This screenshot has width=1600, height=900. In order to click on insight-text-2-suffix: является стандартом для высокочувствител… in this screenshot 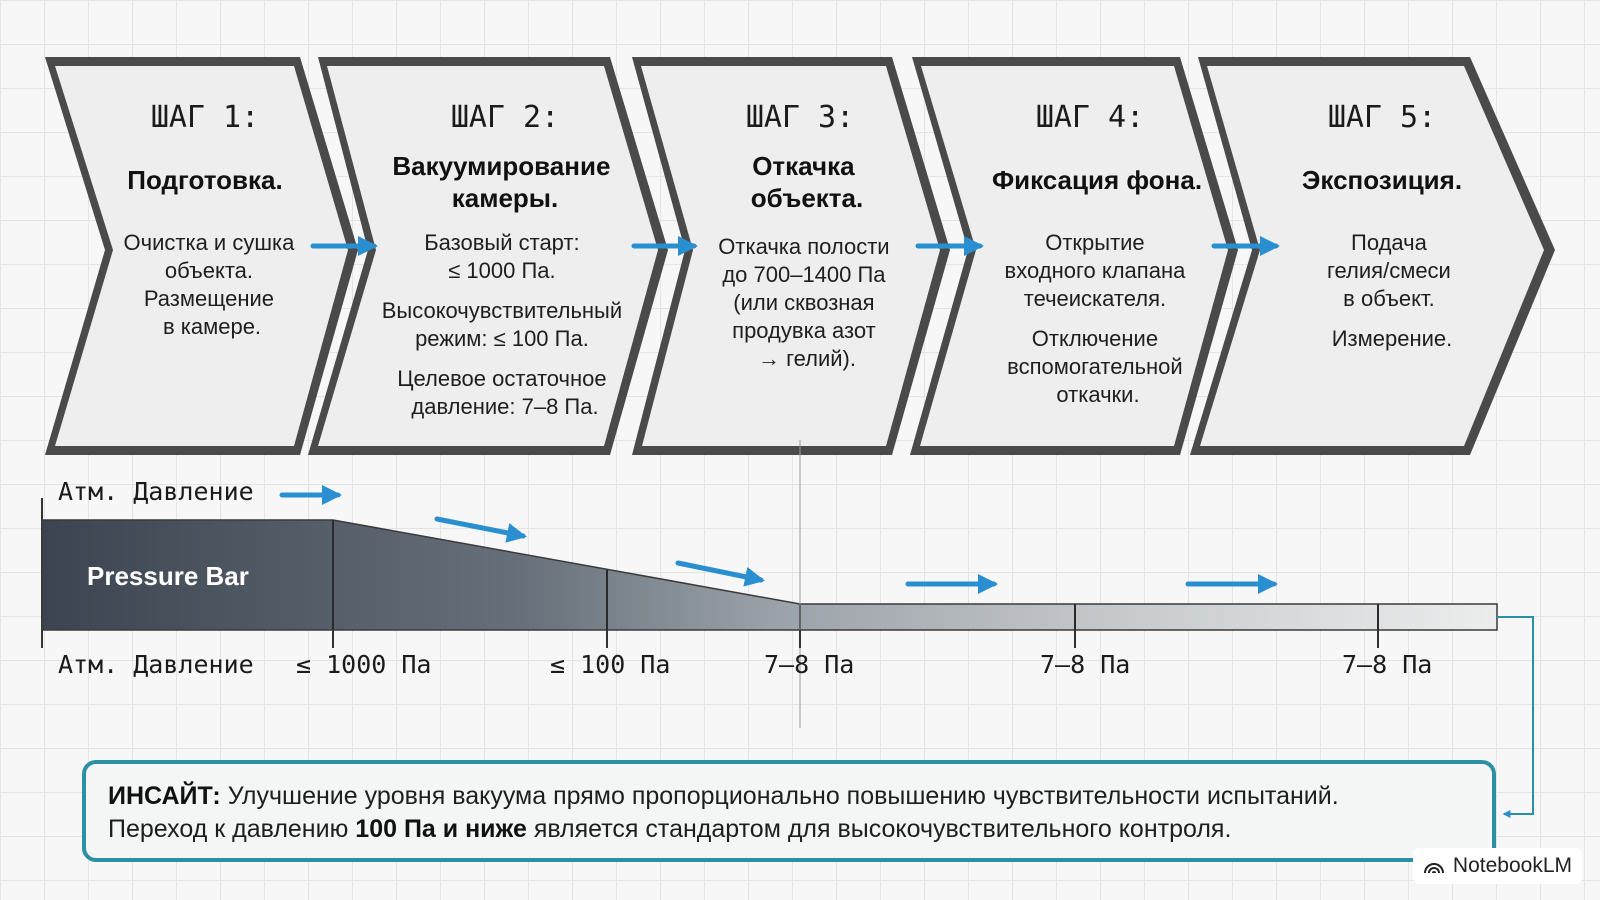, I will do `click(882, 829)`.